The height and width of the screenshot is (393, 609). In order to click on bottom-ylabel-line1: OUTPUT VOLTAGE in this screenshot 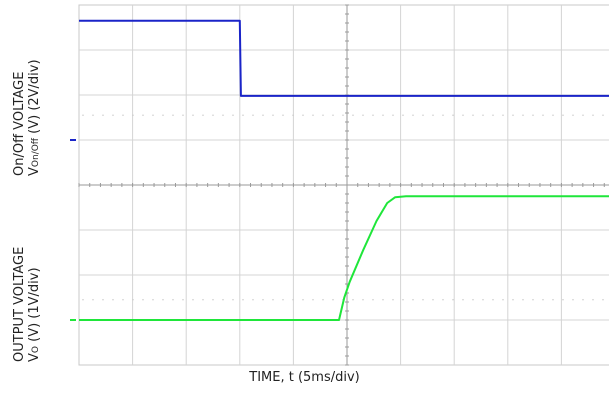, I will do `click(19, 304)`.